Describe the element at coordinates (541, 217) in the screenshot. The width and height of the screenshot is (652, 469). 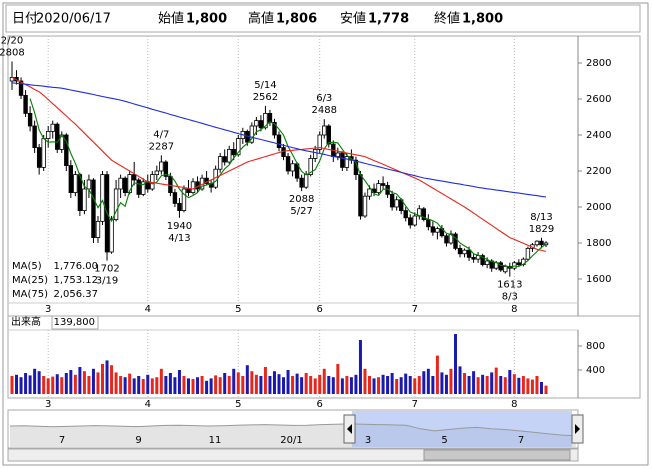
I see `annotation-date: 8/13` at that location.